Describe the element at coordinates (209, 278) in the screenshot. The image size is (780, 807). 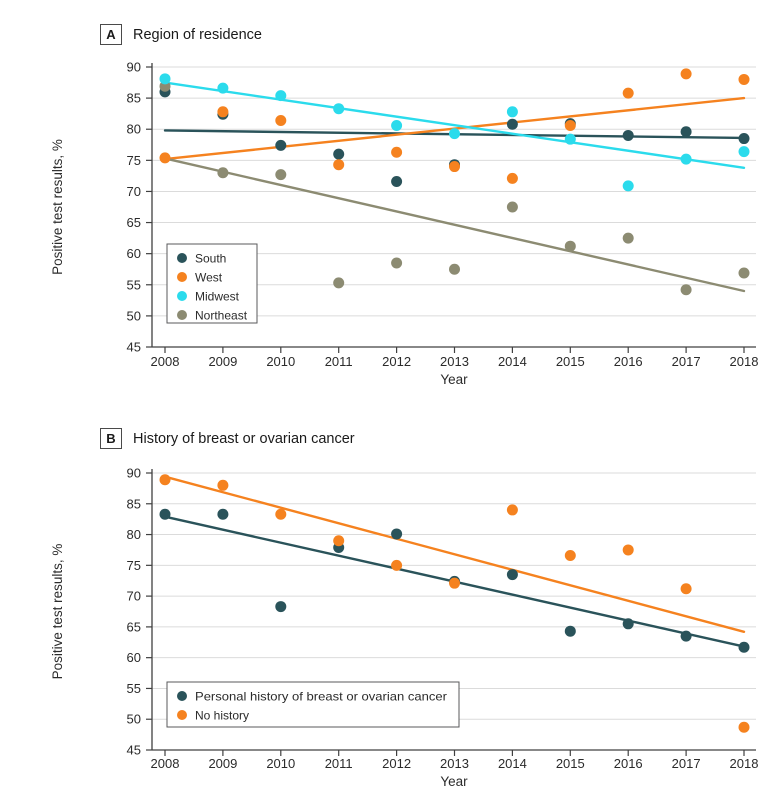
I see `legend-label: West` at that location.